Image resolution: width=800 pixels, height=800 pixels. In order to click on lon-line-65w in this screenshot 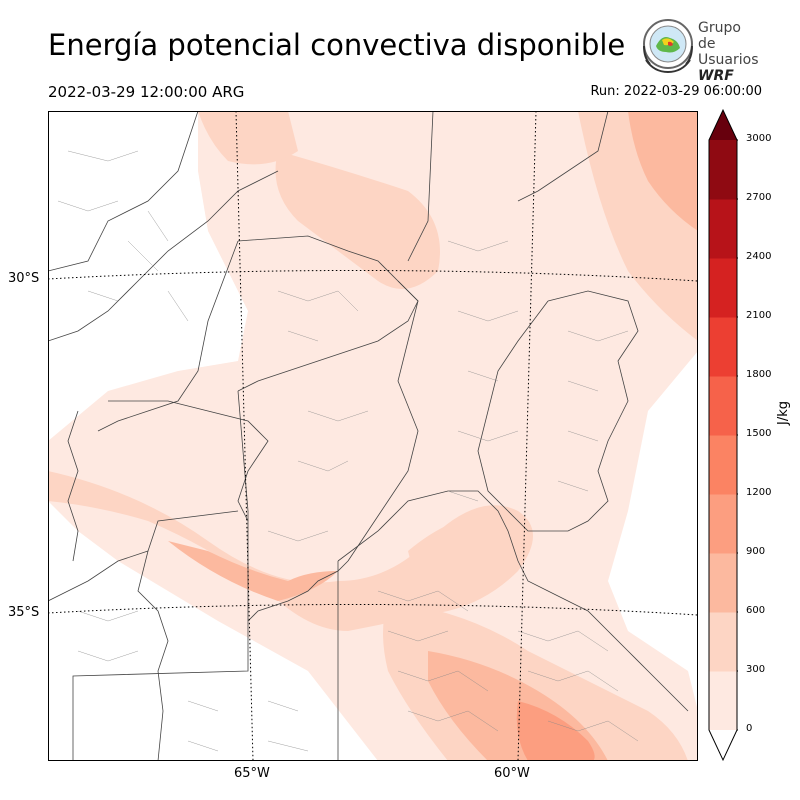, I will do `click(244, 436)`.